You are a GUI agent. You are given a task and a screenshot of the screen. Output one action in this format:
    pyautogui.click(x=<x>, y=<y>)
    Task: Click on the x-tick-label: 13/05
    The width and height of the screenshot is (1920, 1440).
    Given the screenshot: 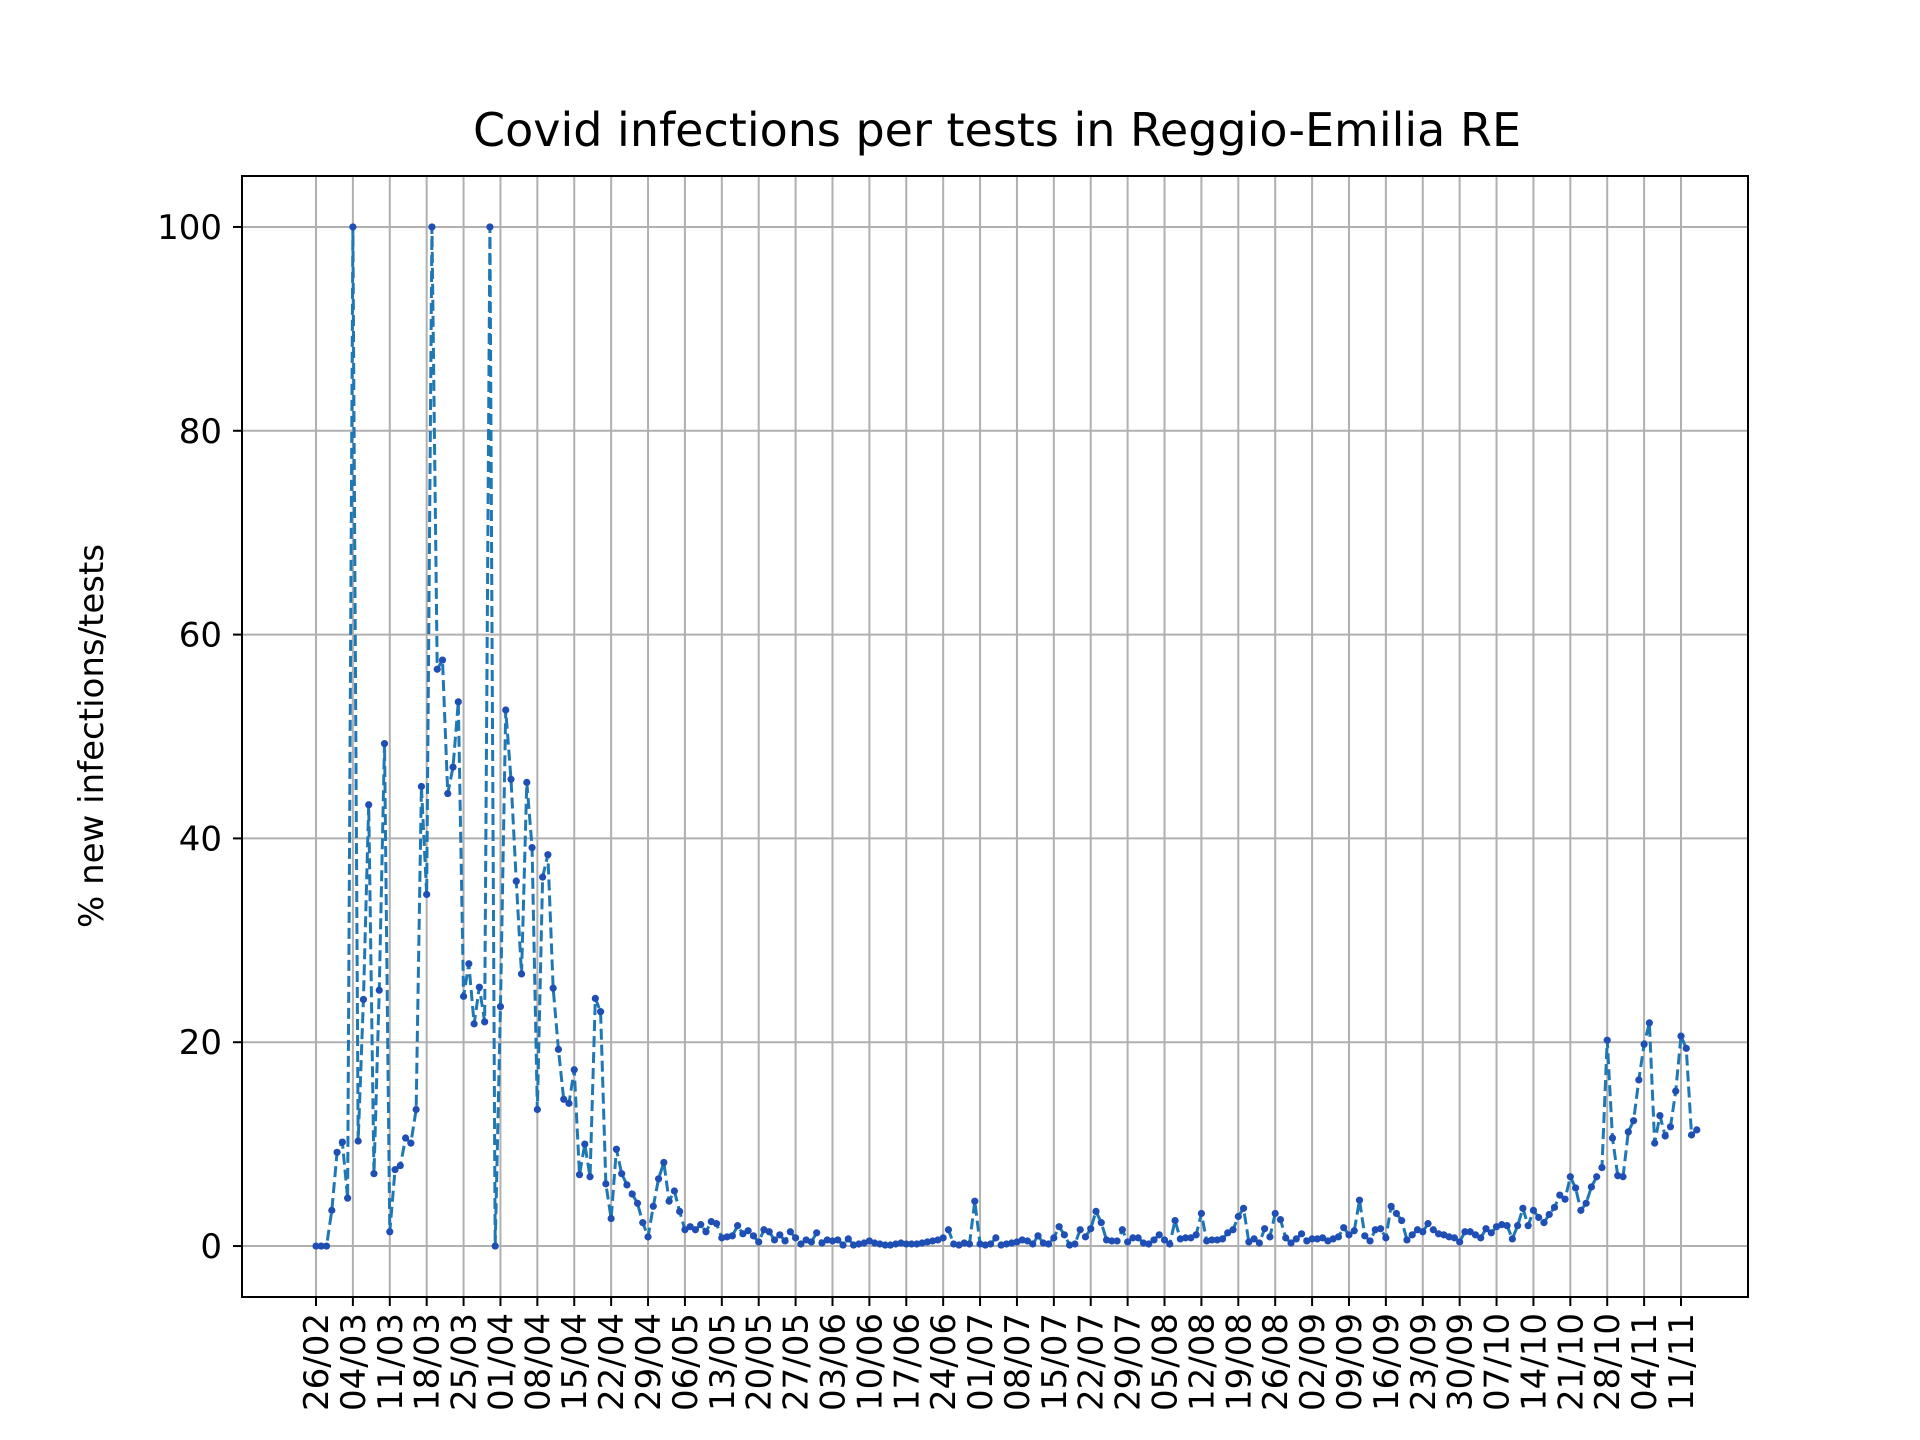 What is the action you would take?
    pyautogui.click(x=723, y=1362)
    